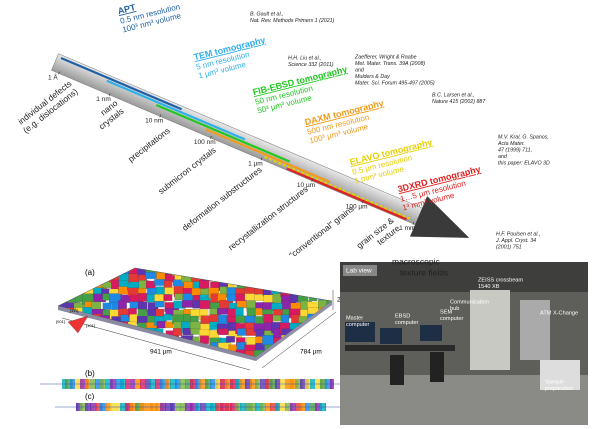  I want to click on feature-label: texture fields, so click(424, 272).